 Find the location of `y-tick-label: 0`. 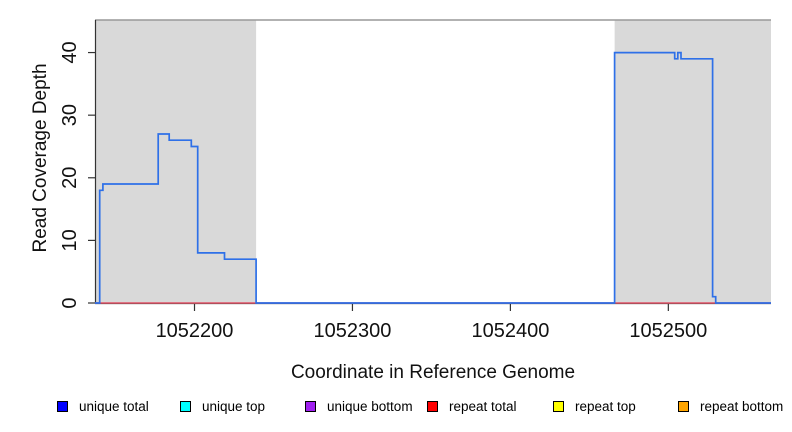

y-tick-label: 0 is located at coordinates (70, 302).